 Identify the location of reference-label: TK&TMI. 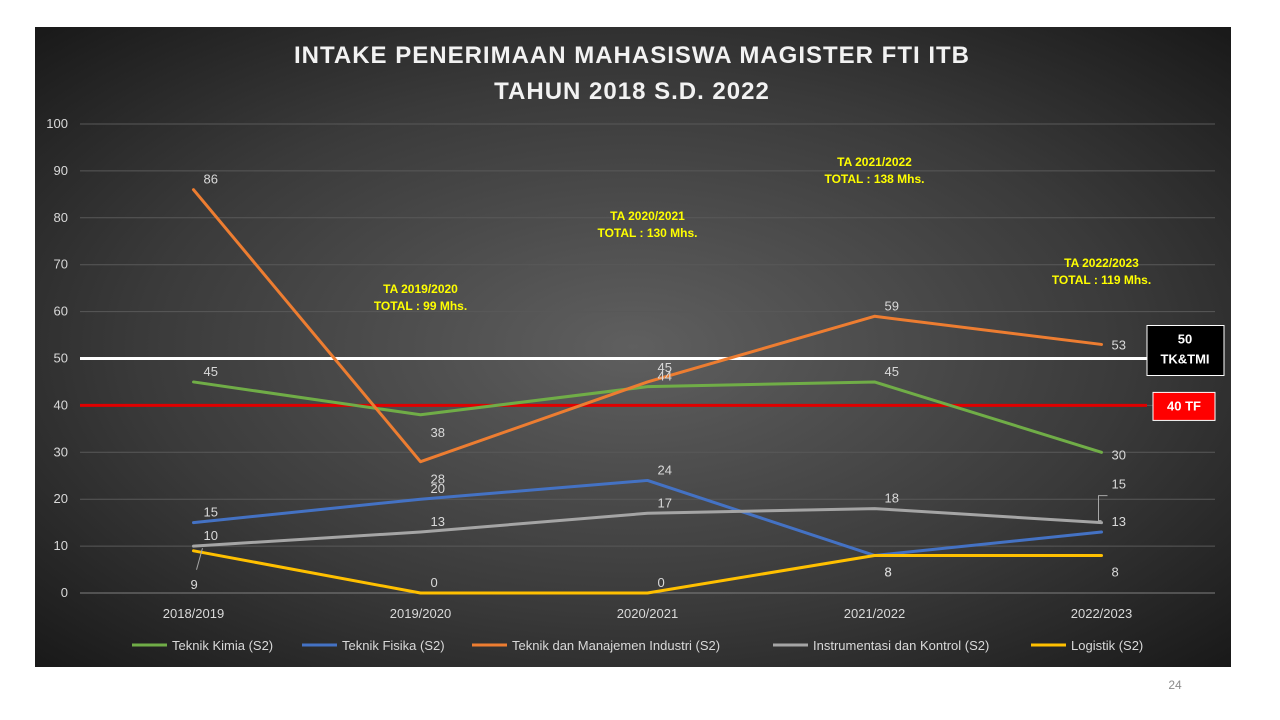
(1184, 359).